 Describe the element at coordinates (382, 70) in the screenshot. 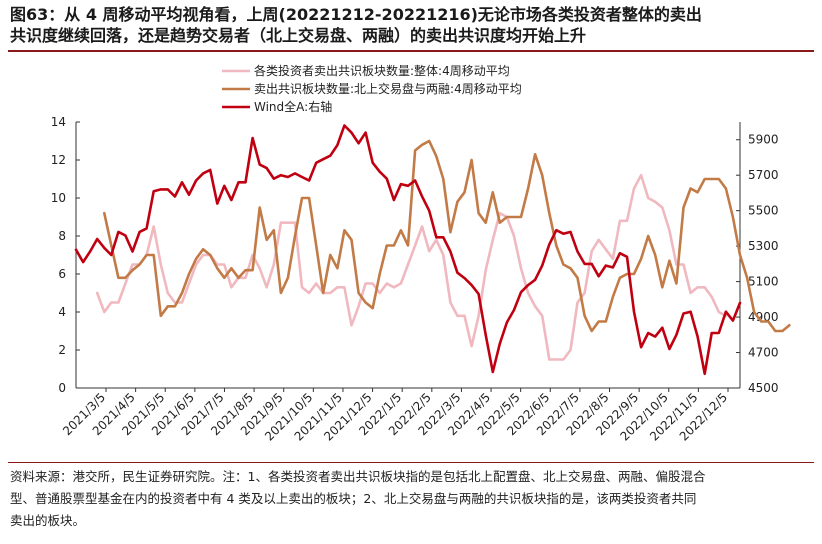

I see `legend-label: 各类投资者卖出共识板块数量:整体:4周移动平均` at that location.